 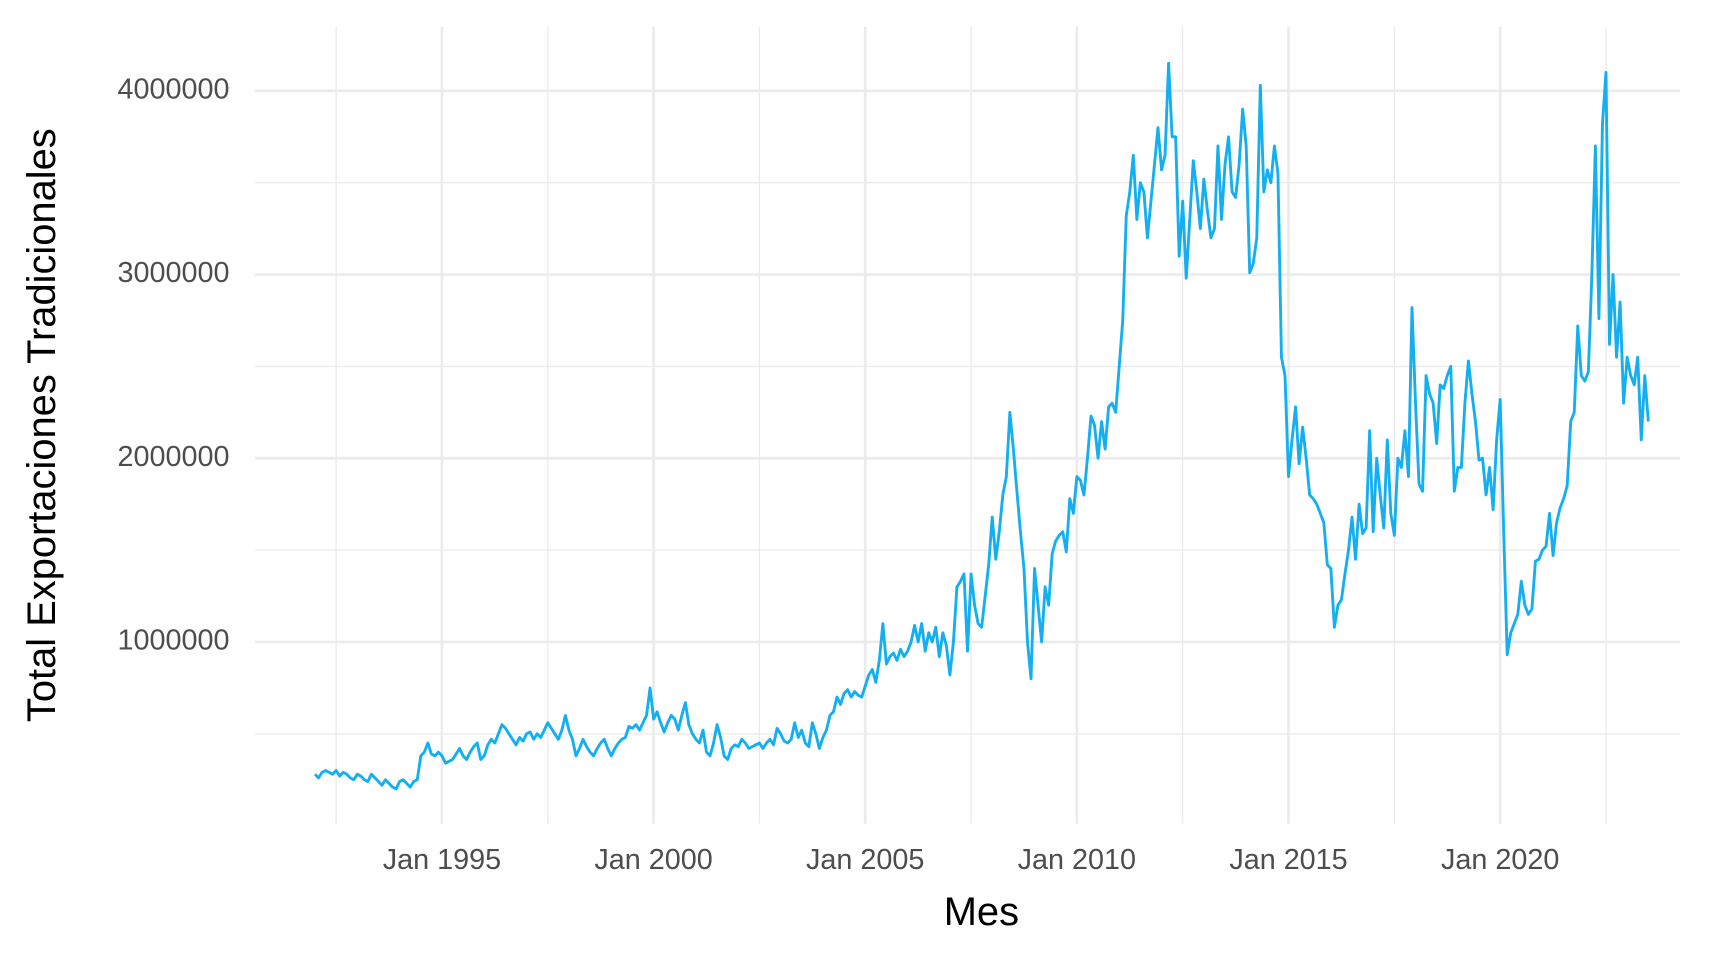 What do you see at coordinates (174, 641) in the screenshot?
I see `y-tick-label: 1000000` at bounding box center [174, 641].